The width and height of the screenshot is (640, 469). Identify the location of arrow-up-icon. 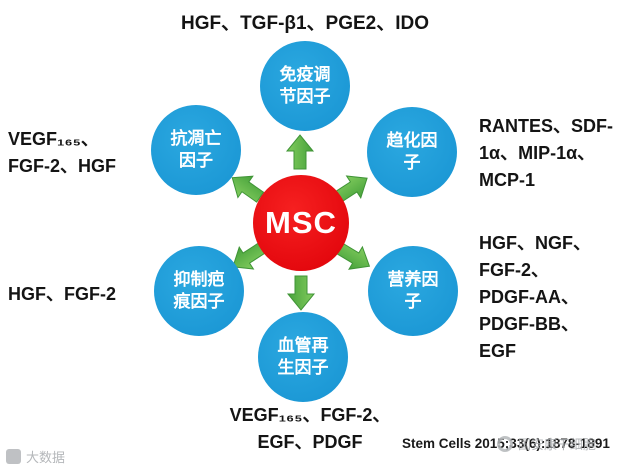
(300, 152).